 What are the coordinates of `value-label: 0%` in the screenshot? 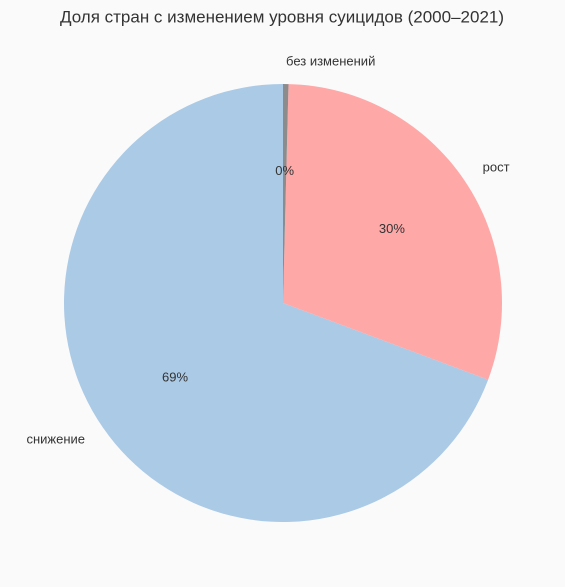 It's located at (284, 170).